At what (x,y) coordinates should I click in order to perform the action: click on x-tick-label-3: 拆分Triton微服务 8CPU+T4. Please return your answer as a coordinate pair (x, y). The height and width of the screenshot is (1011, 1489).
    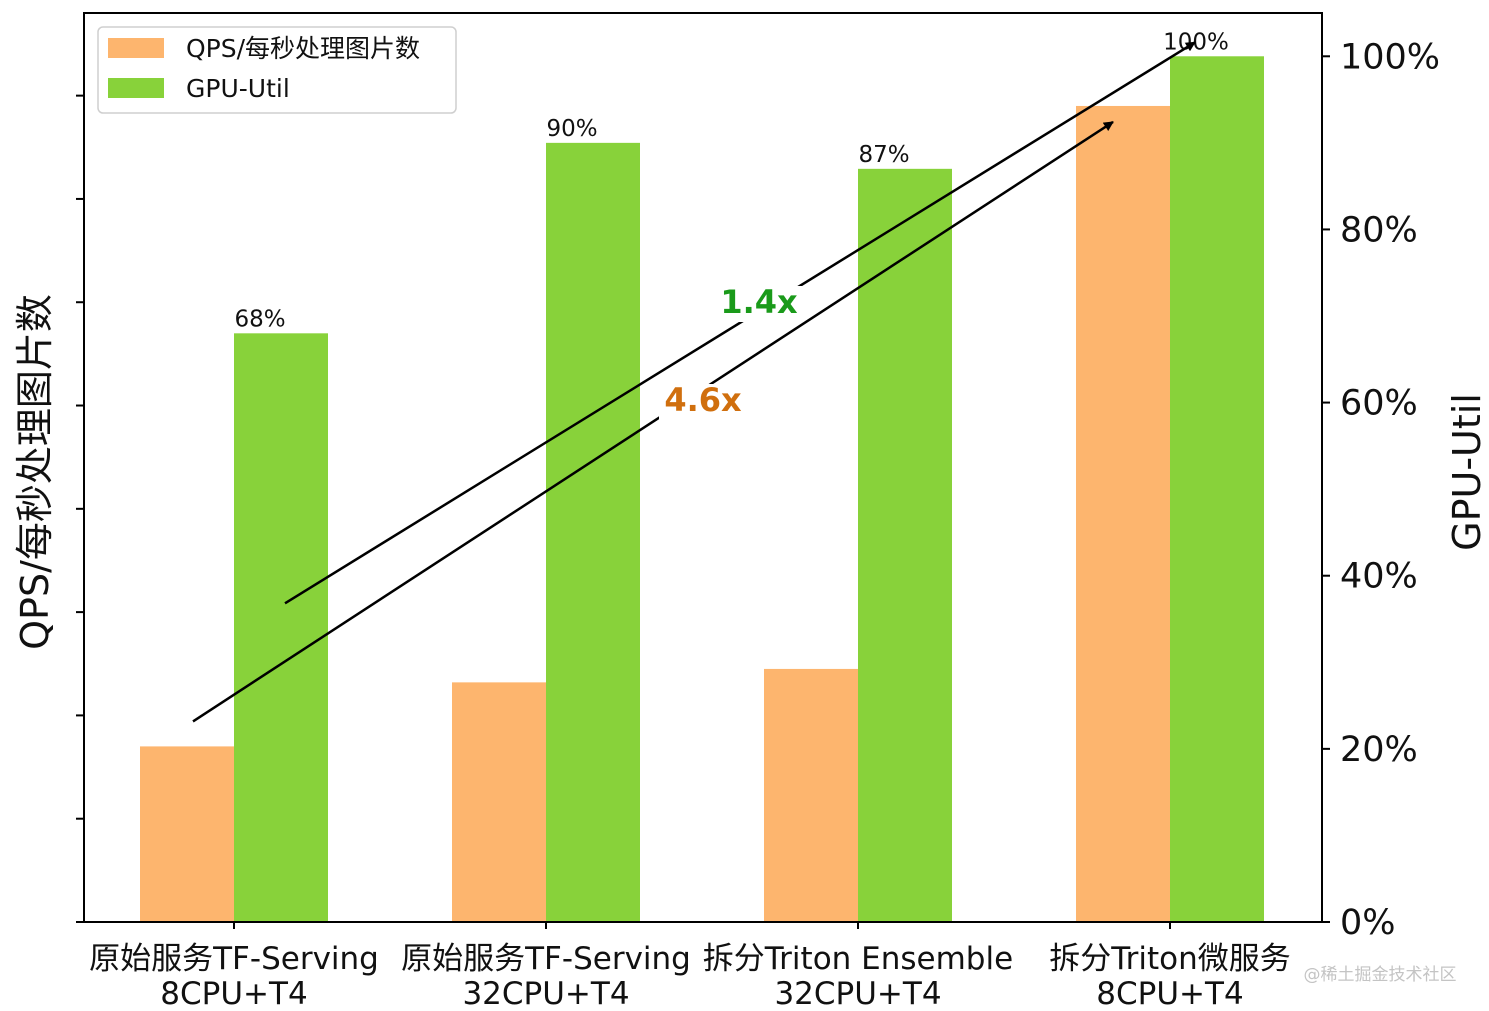
    Looking at the image, I should click on (1170, 976).